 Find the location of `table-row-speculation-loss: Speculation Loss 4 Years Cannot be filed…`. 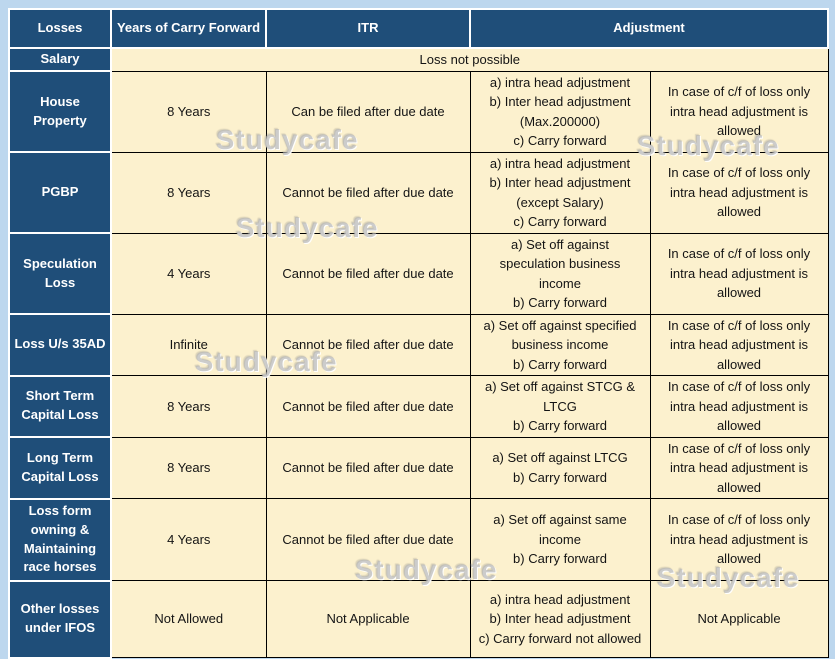

table-row-speculation-loss: Speculation Loss 4 Years Cannot be filed… is located at coordinates (418, 273).